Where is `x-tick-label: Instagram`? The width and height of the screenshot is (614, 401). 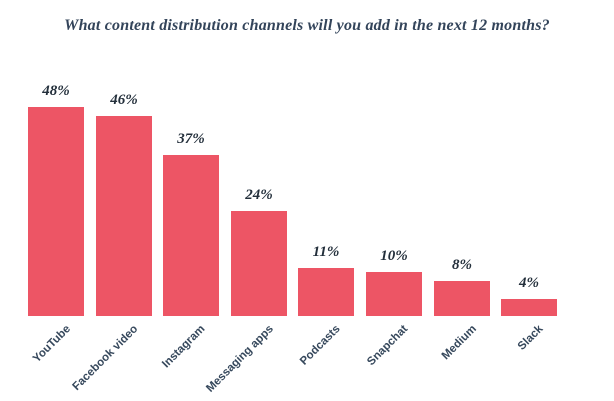
x-tick-label: Instagram is located at coordinates (184, 347).